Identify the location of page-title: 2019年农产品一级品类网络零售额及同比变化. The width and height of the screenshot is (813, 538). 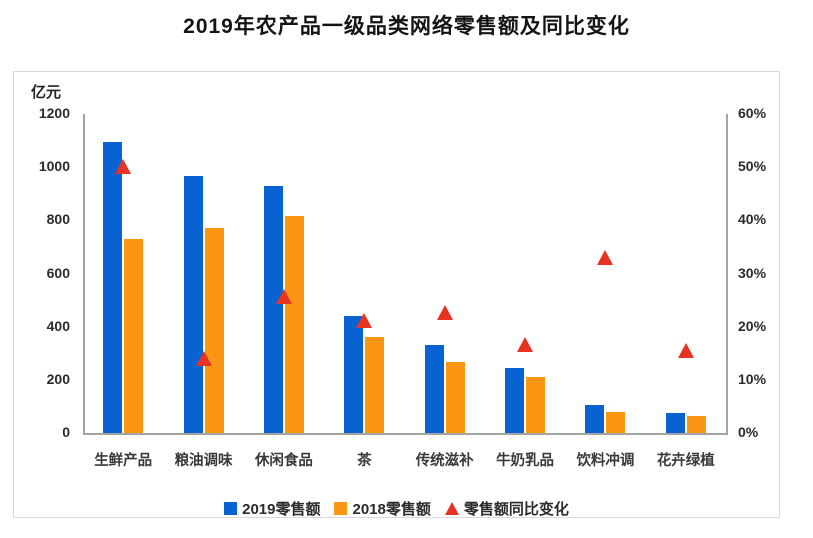
(406, 26).